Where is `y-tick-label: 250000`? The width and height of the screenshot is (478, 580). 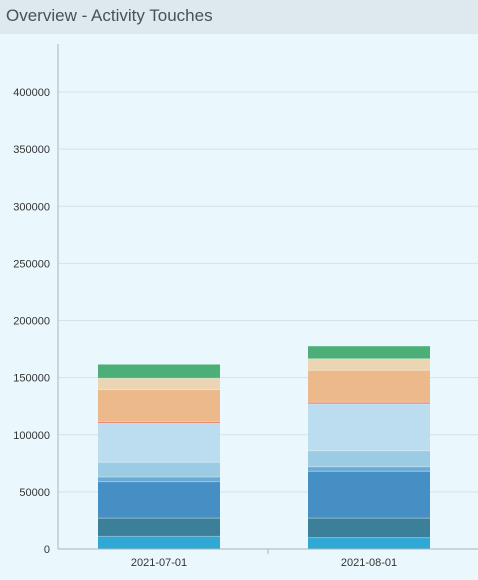
y-tick-label: 250000 is located at coordinates (31, 264).